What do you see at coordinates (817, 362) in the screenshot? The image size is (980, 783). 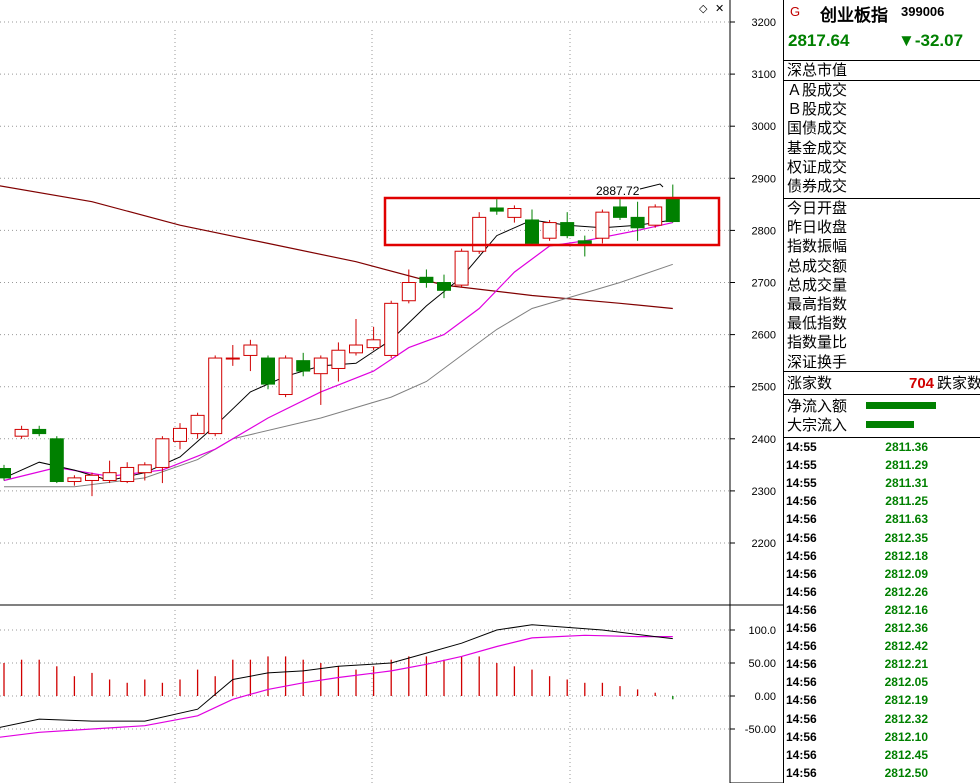 I see `field-label: 深证换手` at bounding box center [817, 362].